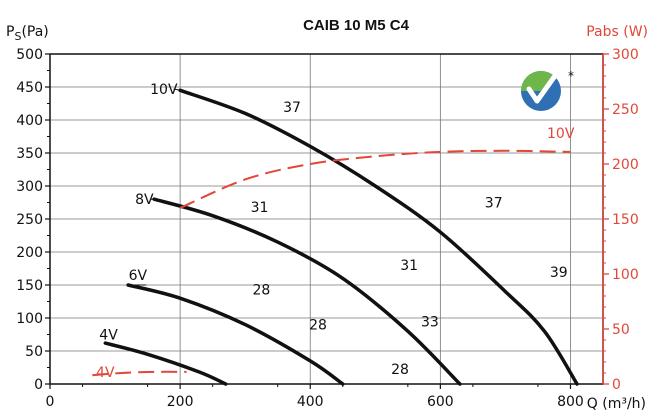 The image size is (652, 412). I want to click on chart-title: CAIB 10 M5 C4, so click(356, 25).